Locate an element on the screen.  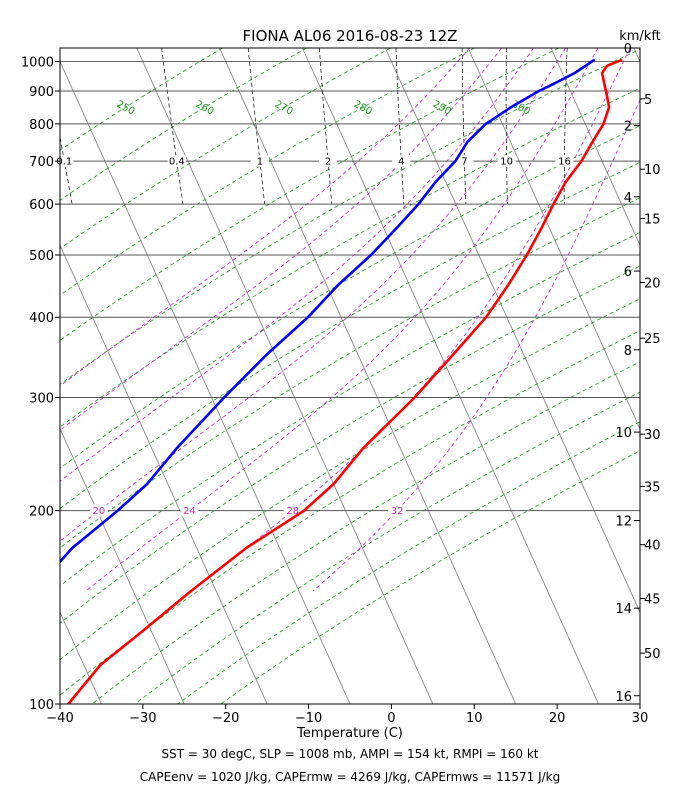
p-tick-label: 1000 is located at coordinates (37, 63).